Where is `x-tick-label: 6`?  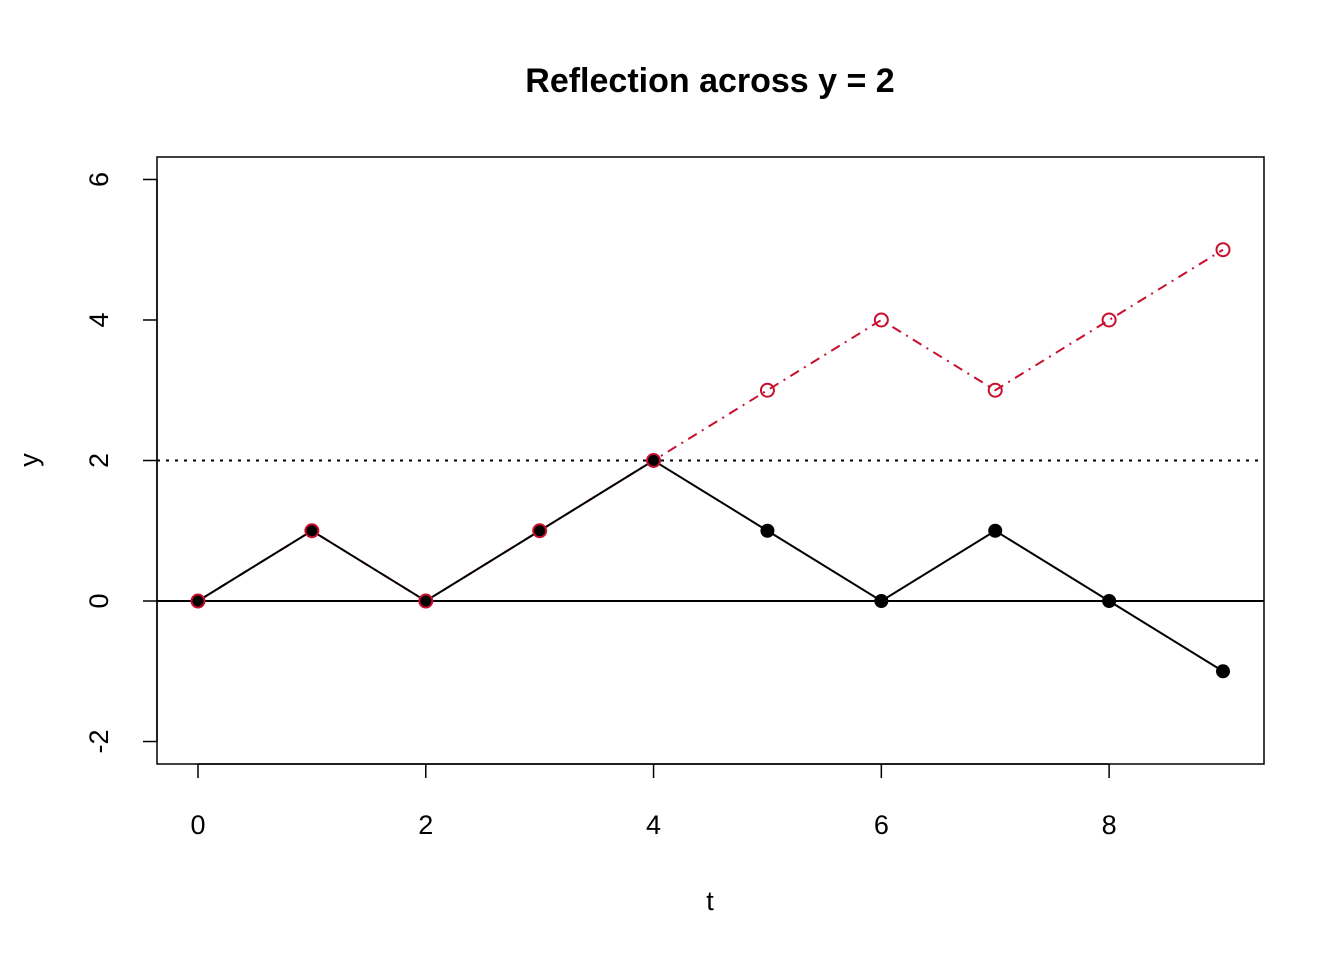 x-tick-label: 6 is located at coordinates (881, 825).